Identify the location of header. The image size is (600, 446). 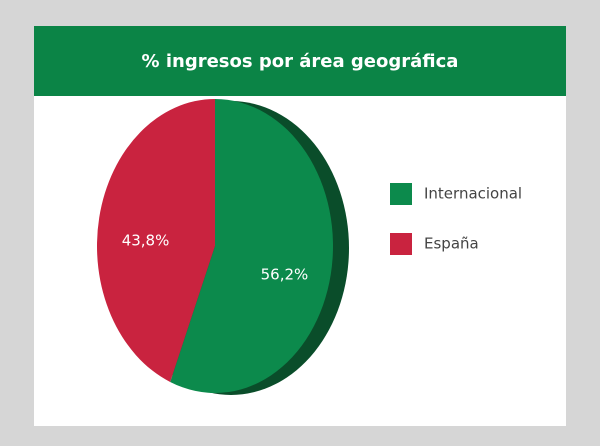
(300, 61).